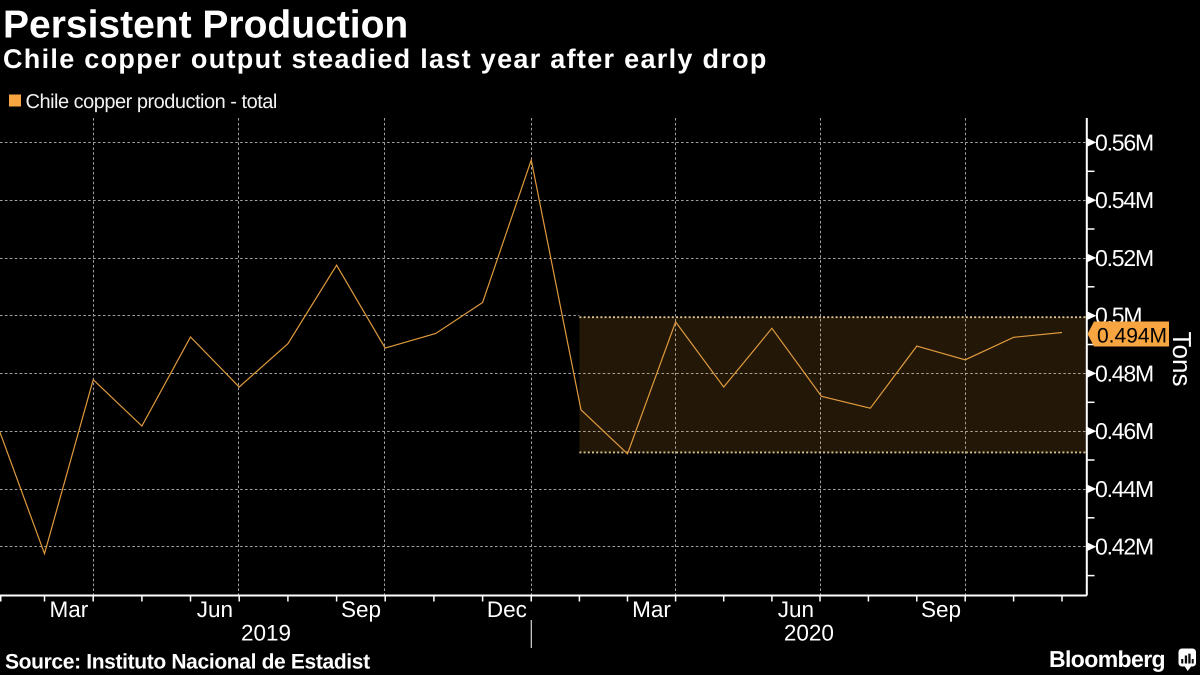 The width and height of the screenshot is (1200, 675). What do you see at coordinates (1182, 359) in the screenshot?
I see `svg-text: Tons` at bounding box center [1182, 359].